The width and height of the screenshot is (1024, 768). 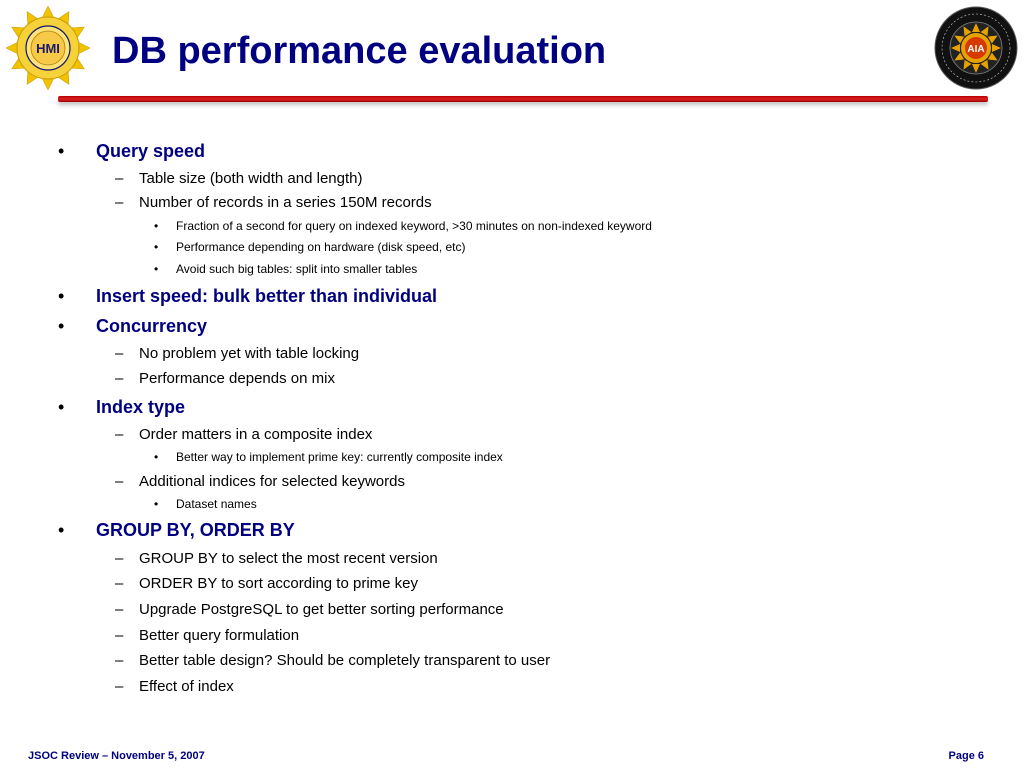 I want to click on bullet-text: Query speed, so click(x=151, y=151).